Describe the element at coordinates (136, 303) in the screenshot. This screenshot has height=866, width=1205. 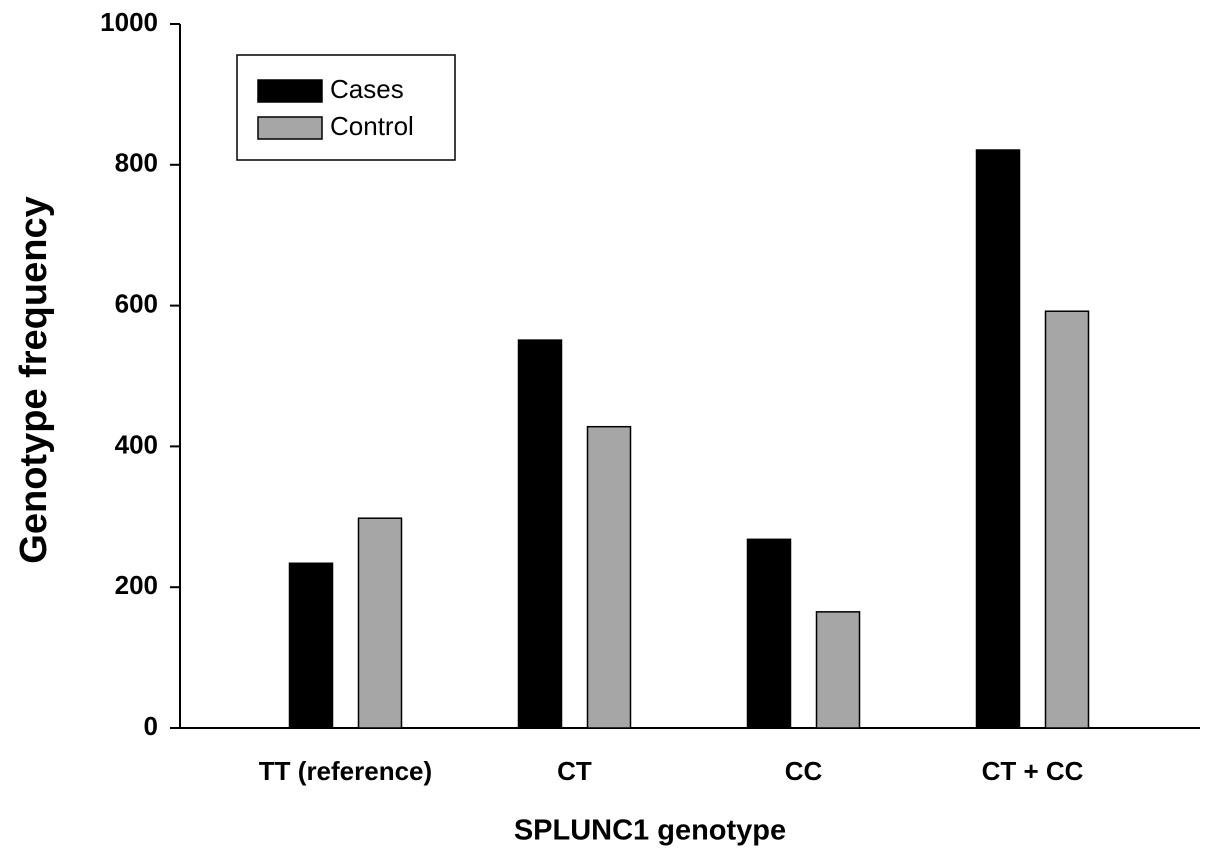
I see `y-tick-label: 600` at that location.